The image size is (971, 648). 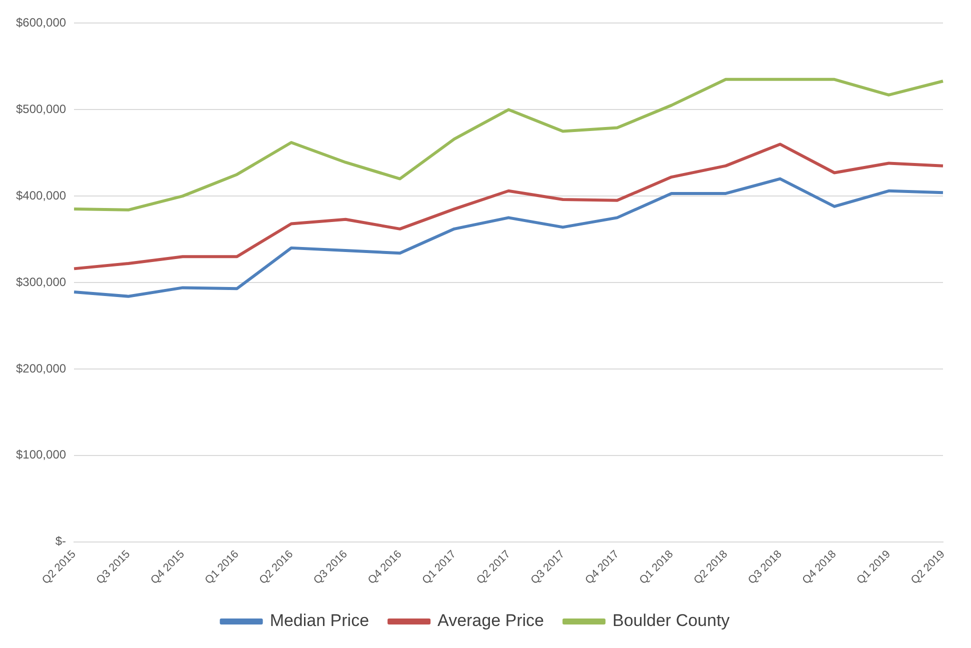 What do you see at coordinates (41, 195) in the screenshot?
I see `y-tick-label: $400,000` at bounding box center [41, 195].